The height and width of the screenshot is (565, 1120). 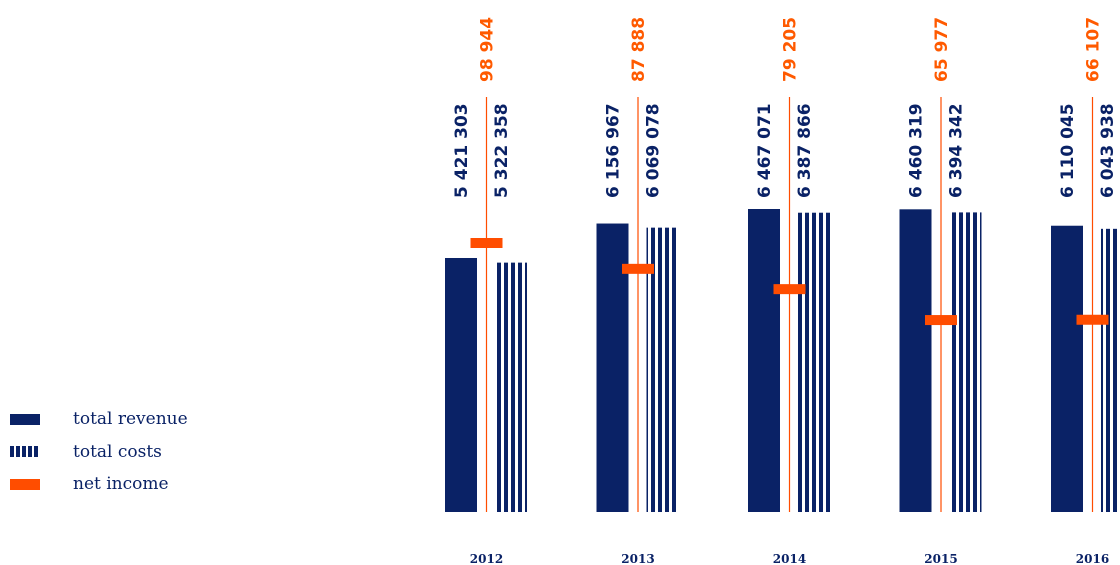 What do you see at coordinates (637, 558) in the screenshot?
I see `x-tick-label-year: 2013` at bounding box center [637, 558].